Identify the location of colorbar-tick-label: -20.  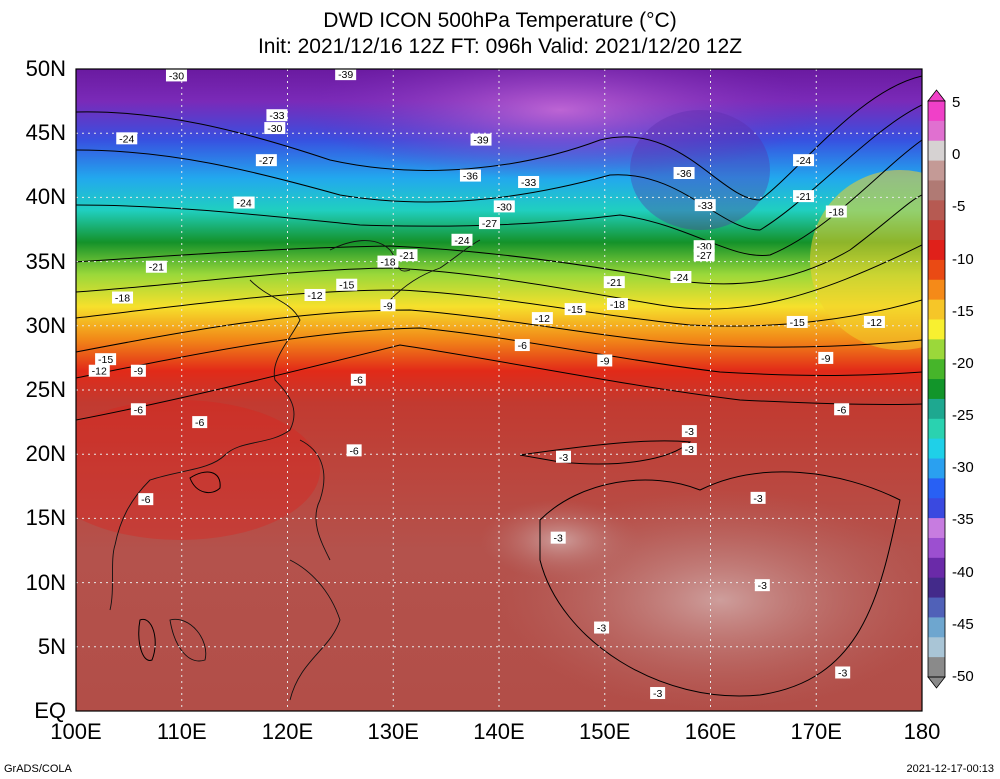
(963, 363).